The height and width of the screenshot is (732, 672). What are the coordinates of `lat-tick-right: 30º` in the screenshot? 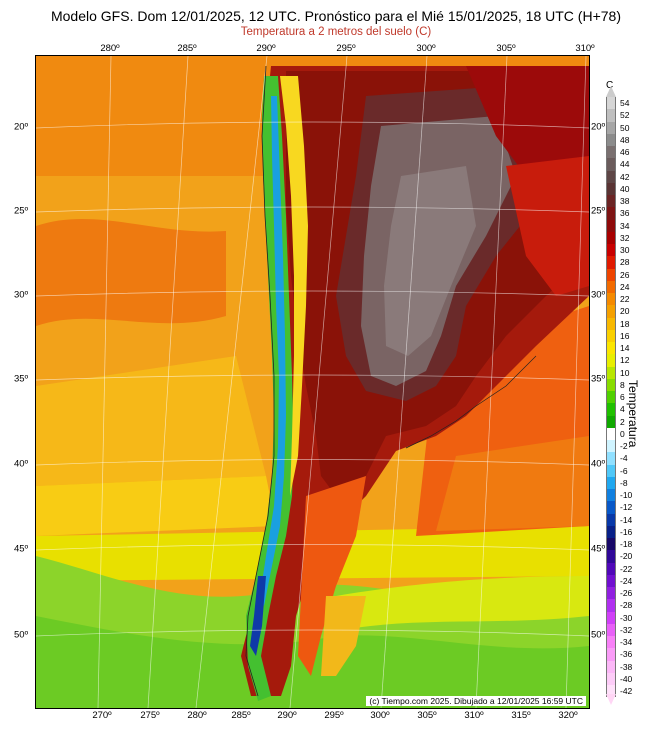 It's located at (598, 295).